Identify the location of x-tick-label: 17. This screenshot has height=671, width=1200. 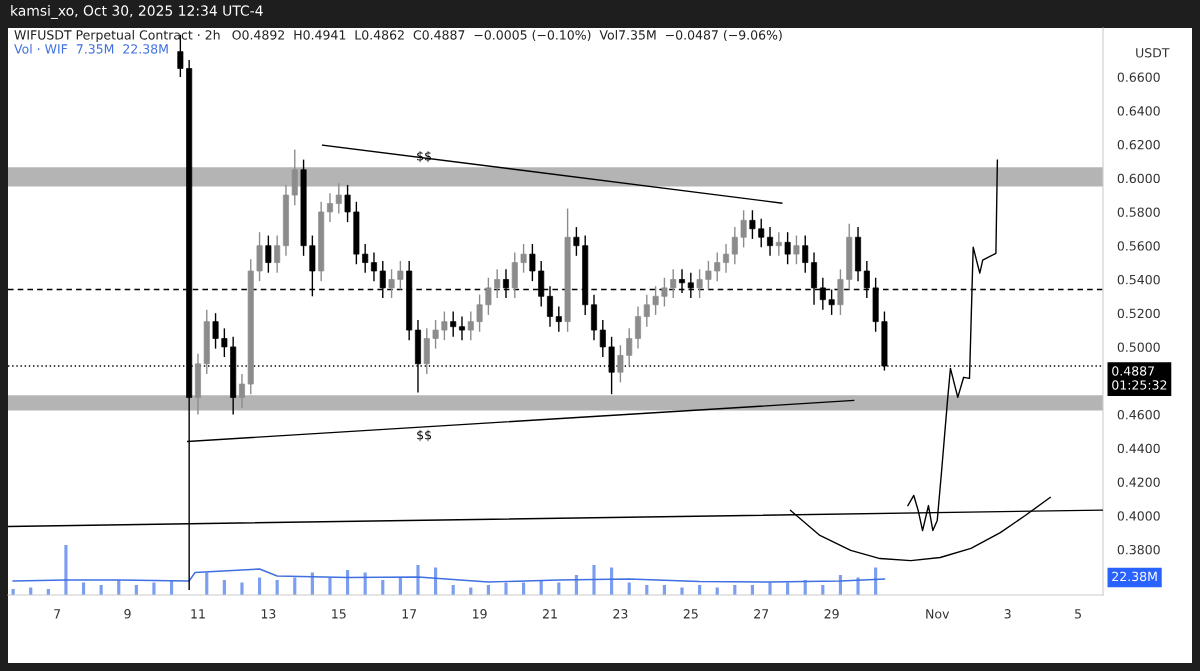
(409, 614).